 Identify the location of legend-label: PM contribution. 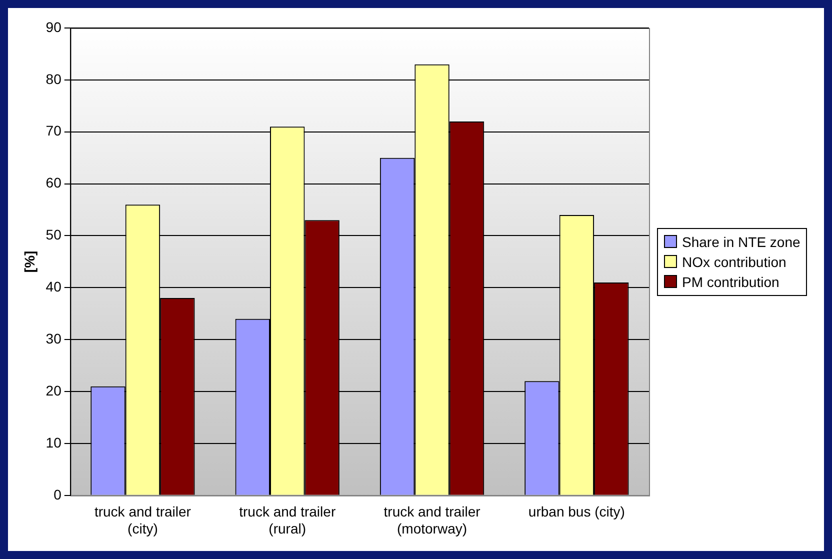
(731, 282).